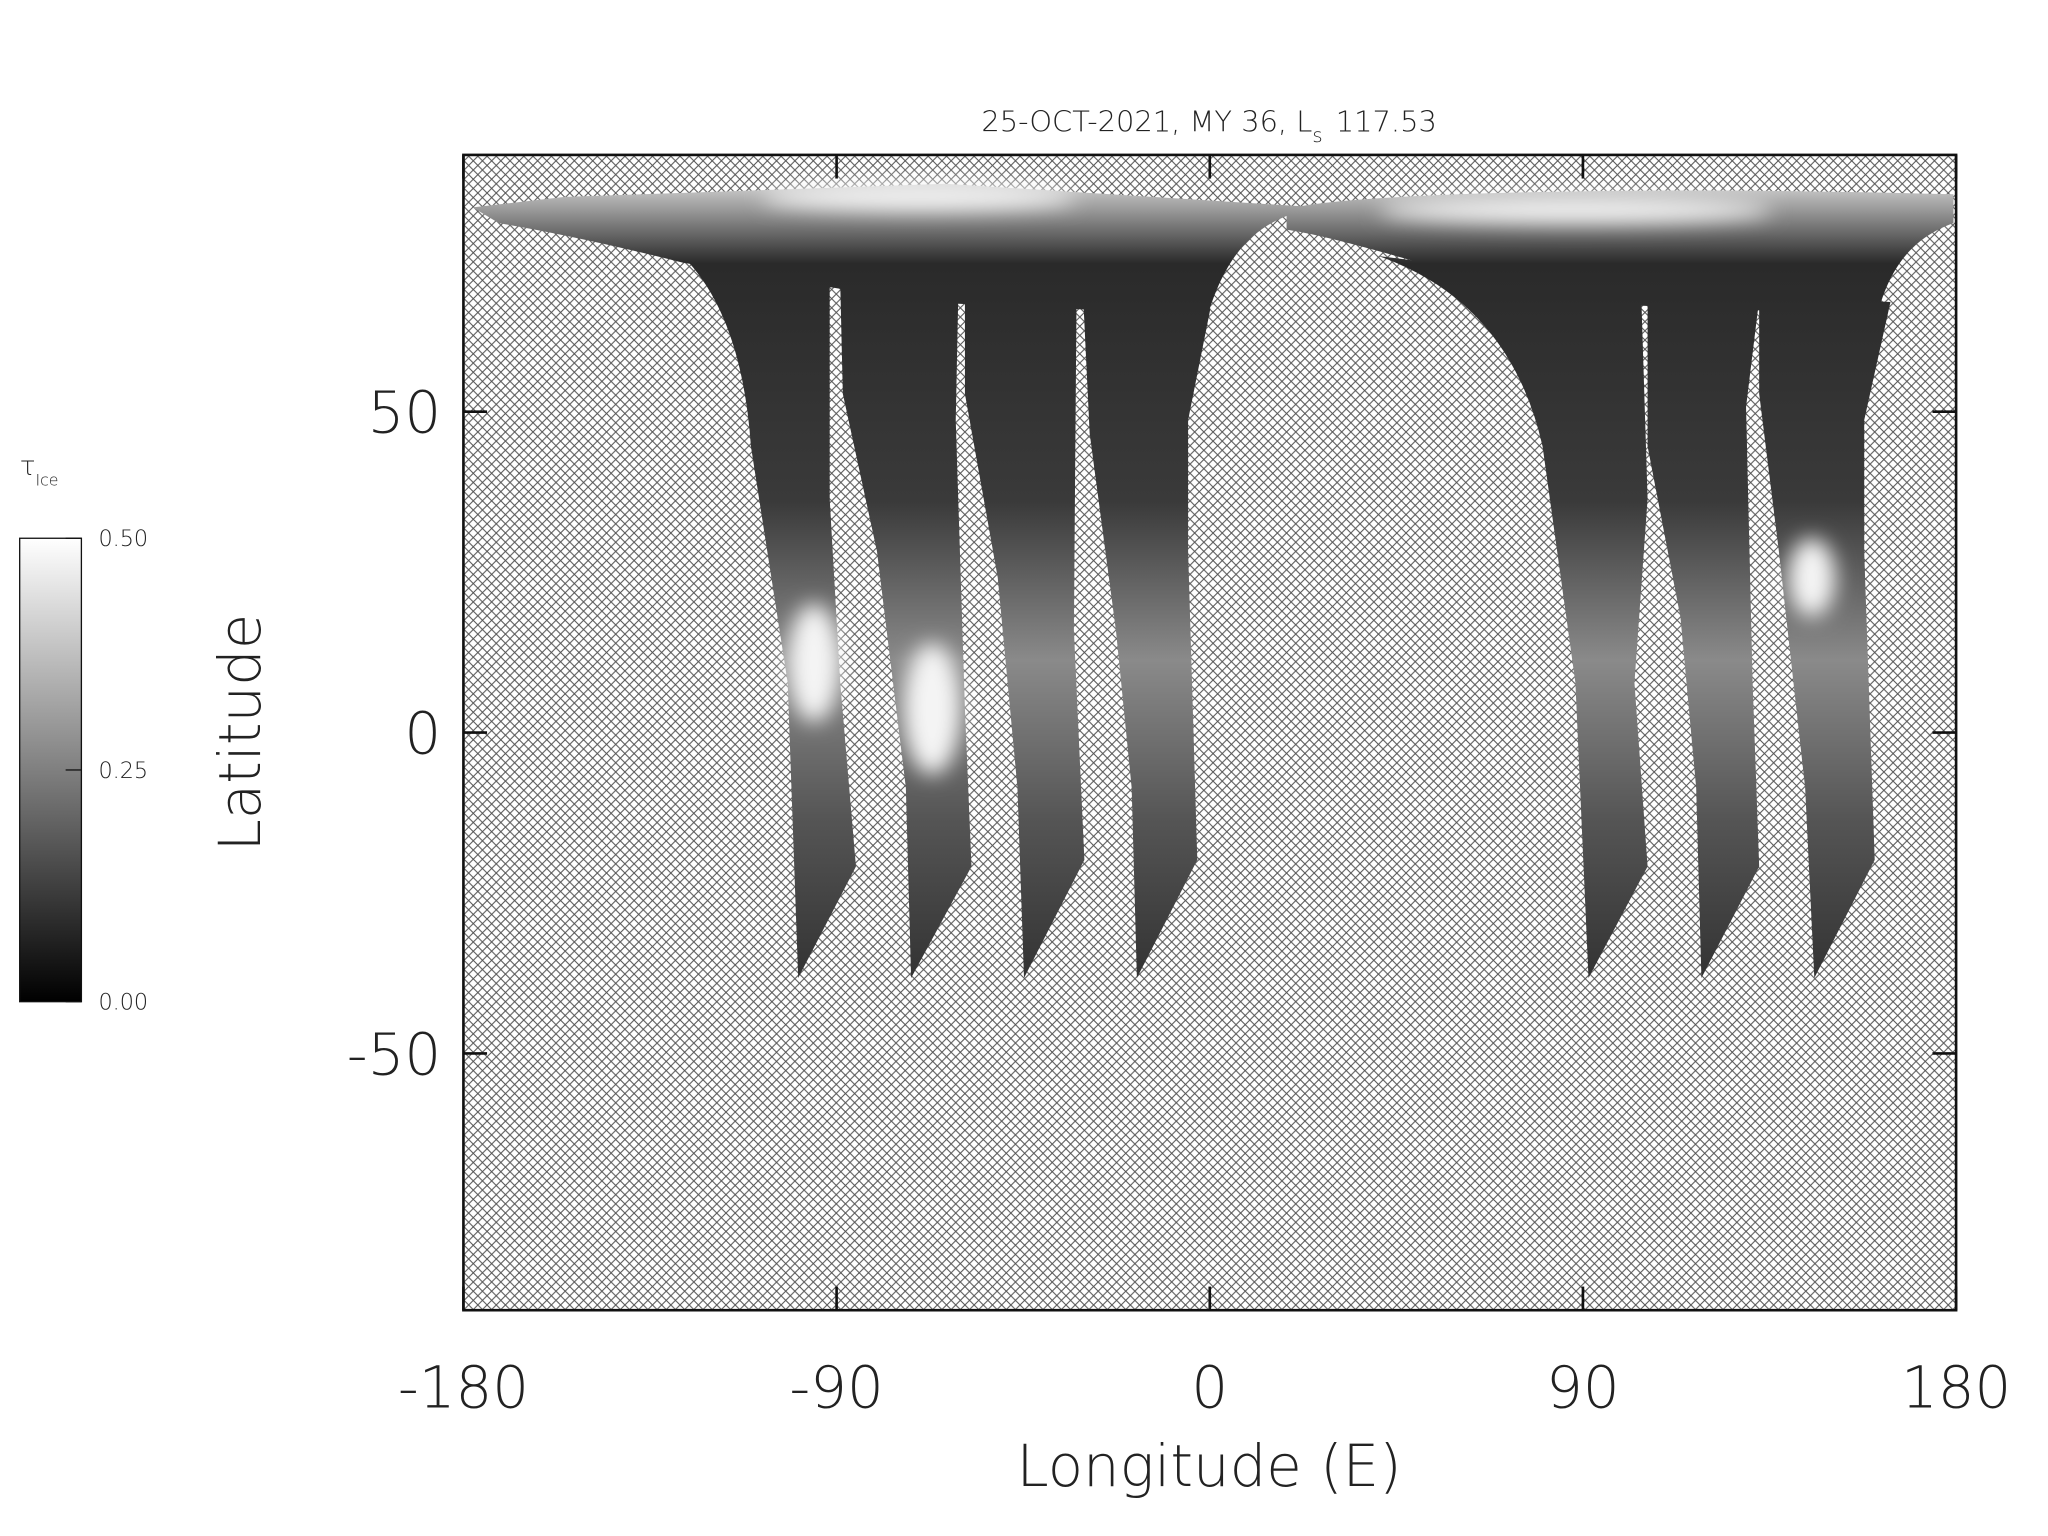 Image resolution: width=2048 pixels, height=1536 pixels. Describe the element at coordinates (123, 1003) in the screenshot. I see `colorbar-tick-label: 0.00` at that location.